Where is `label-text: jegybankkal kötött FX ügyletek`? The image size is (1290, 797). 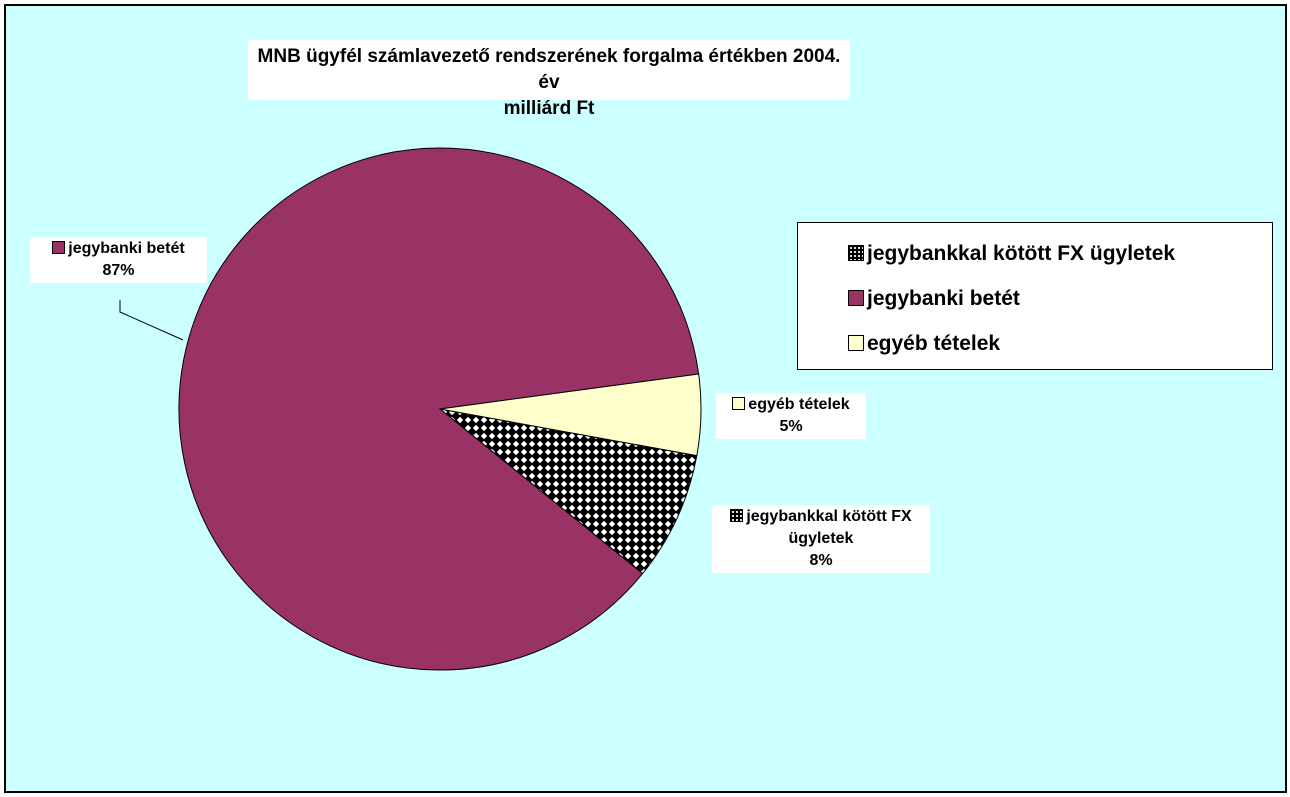
label-text: jegybankkal kötött FX ügyletek is located at coordinates (829, 527).